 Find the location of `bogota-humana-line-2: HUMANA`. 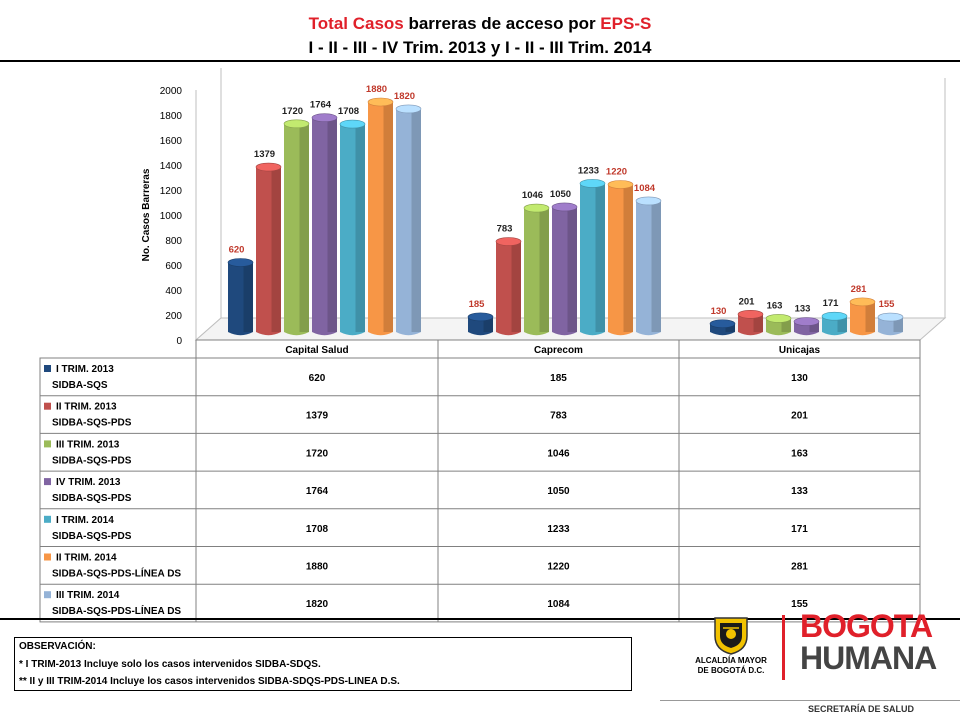

bogota-humana-line-2: HUMANA is located at coordinates (868, 658).